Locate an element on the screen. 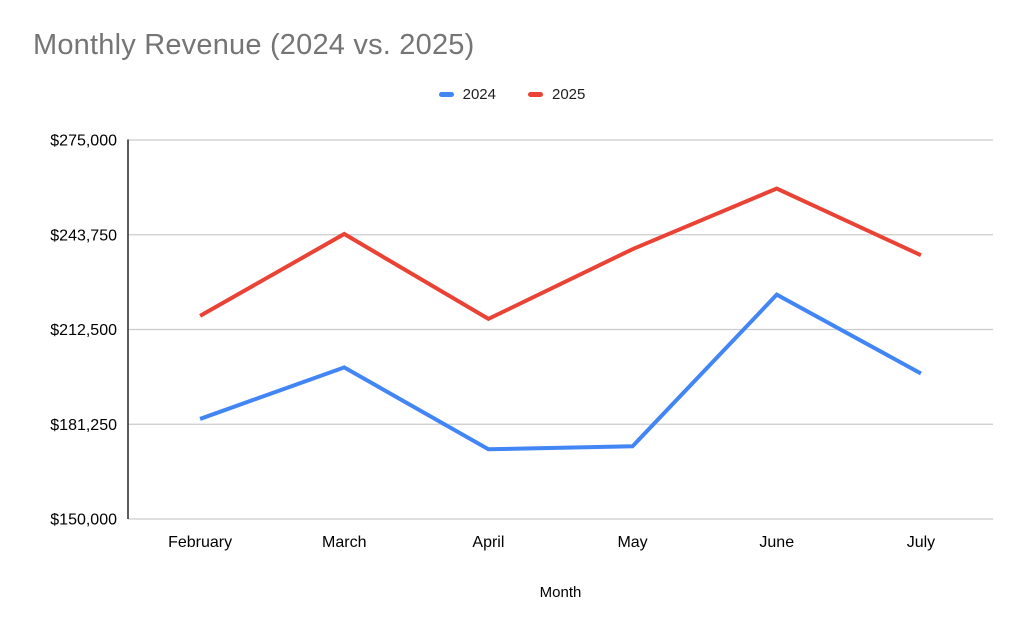 This screenshot has height=633, width=1024. legend-label: 2024 is located at coordinates (479, 94).